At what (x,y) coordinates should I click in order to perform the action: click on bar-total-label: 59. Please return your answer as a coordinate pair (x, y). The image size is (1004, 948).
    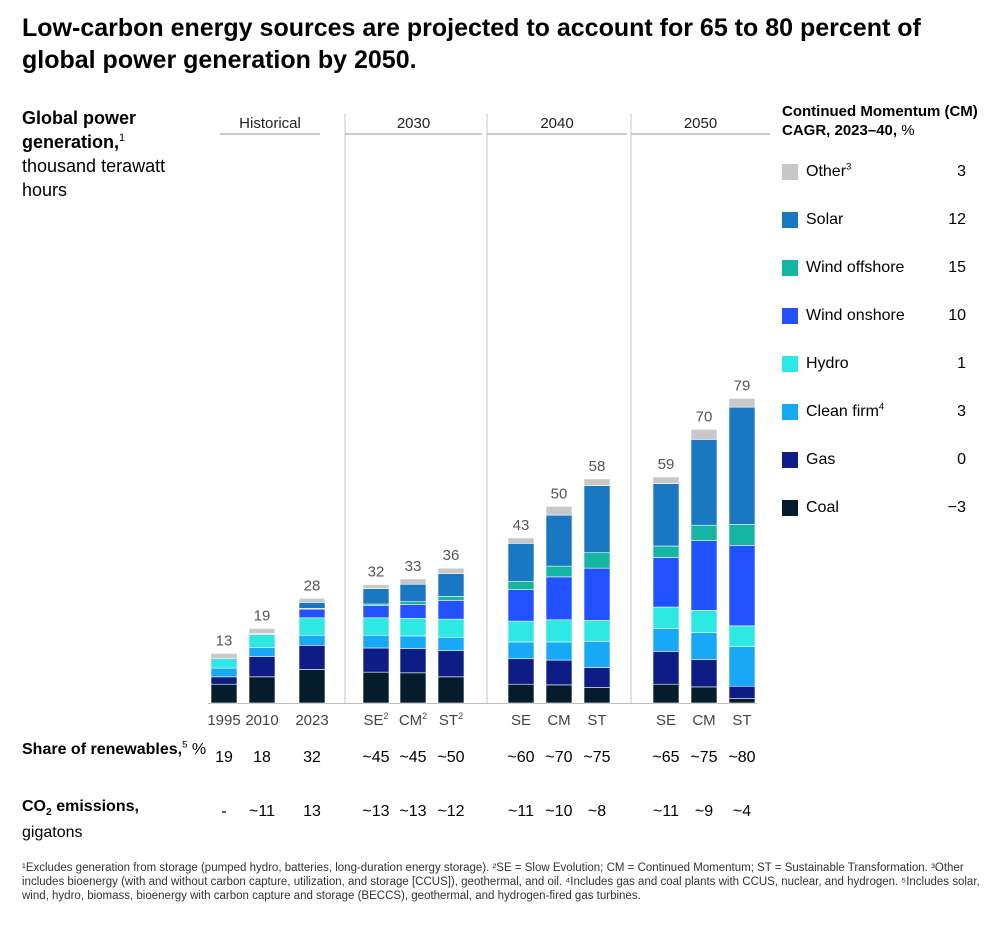
    Looking at the image, I should click on (666, 464).